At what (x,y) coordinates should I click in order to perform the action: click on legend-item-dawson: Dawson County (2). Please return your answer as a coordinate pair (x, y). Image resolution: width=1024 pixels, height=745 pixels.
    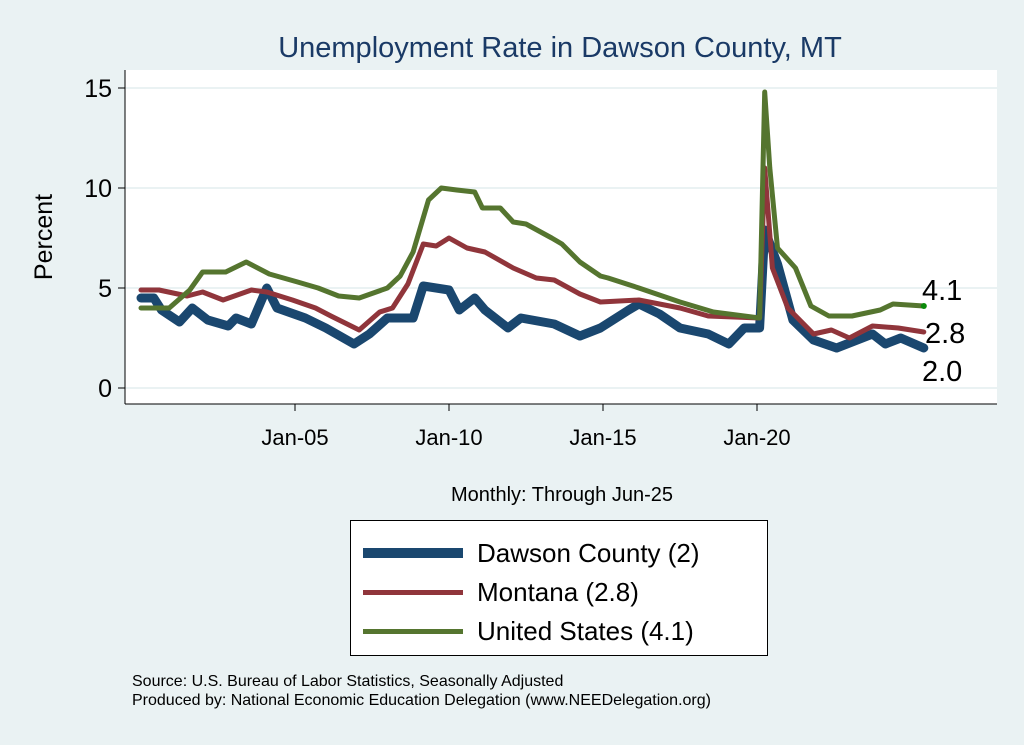
    Looking at the image, I should click on (531, 553).